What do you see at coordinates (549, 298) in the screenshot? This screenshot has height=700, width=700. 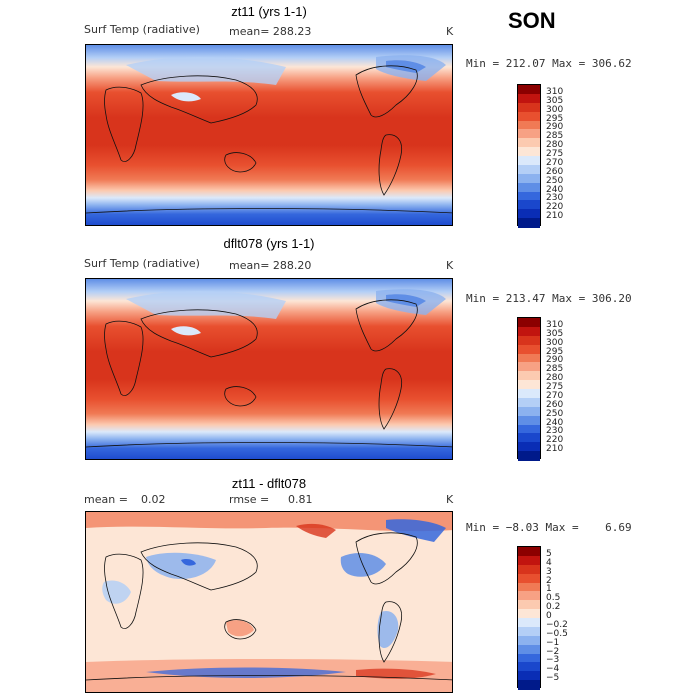 I see `panel-2-minmax: Min = 213.47 Max = 306.20` at bounding box center [549, 298].